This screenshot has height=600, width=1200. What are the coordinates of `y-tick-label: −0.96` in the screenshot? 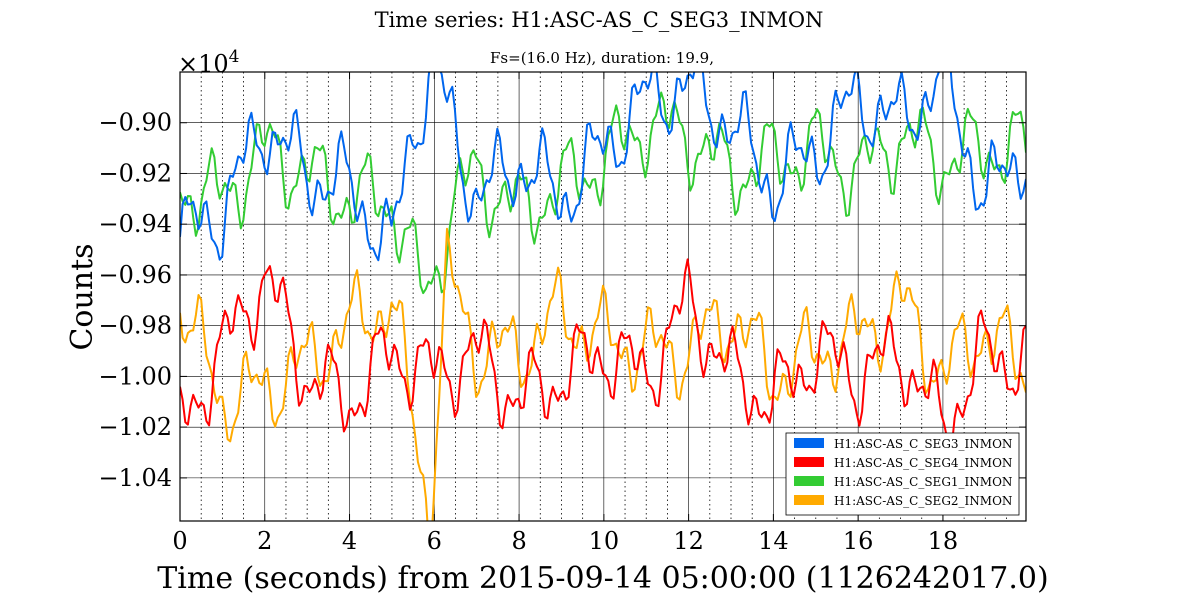 It's located at (135, 275).